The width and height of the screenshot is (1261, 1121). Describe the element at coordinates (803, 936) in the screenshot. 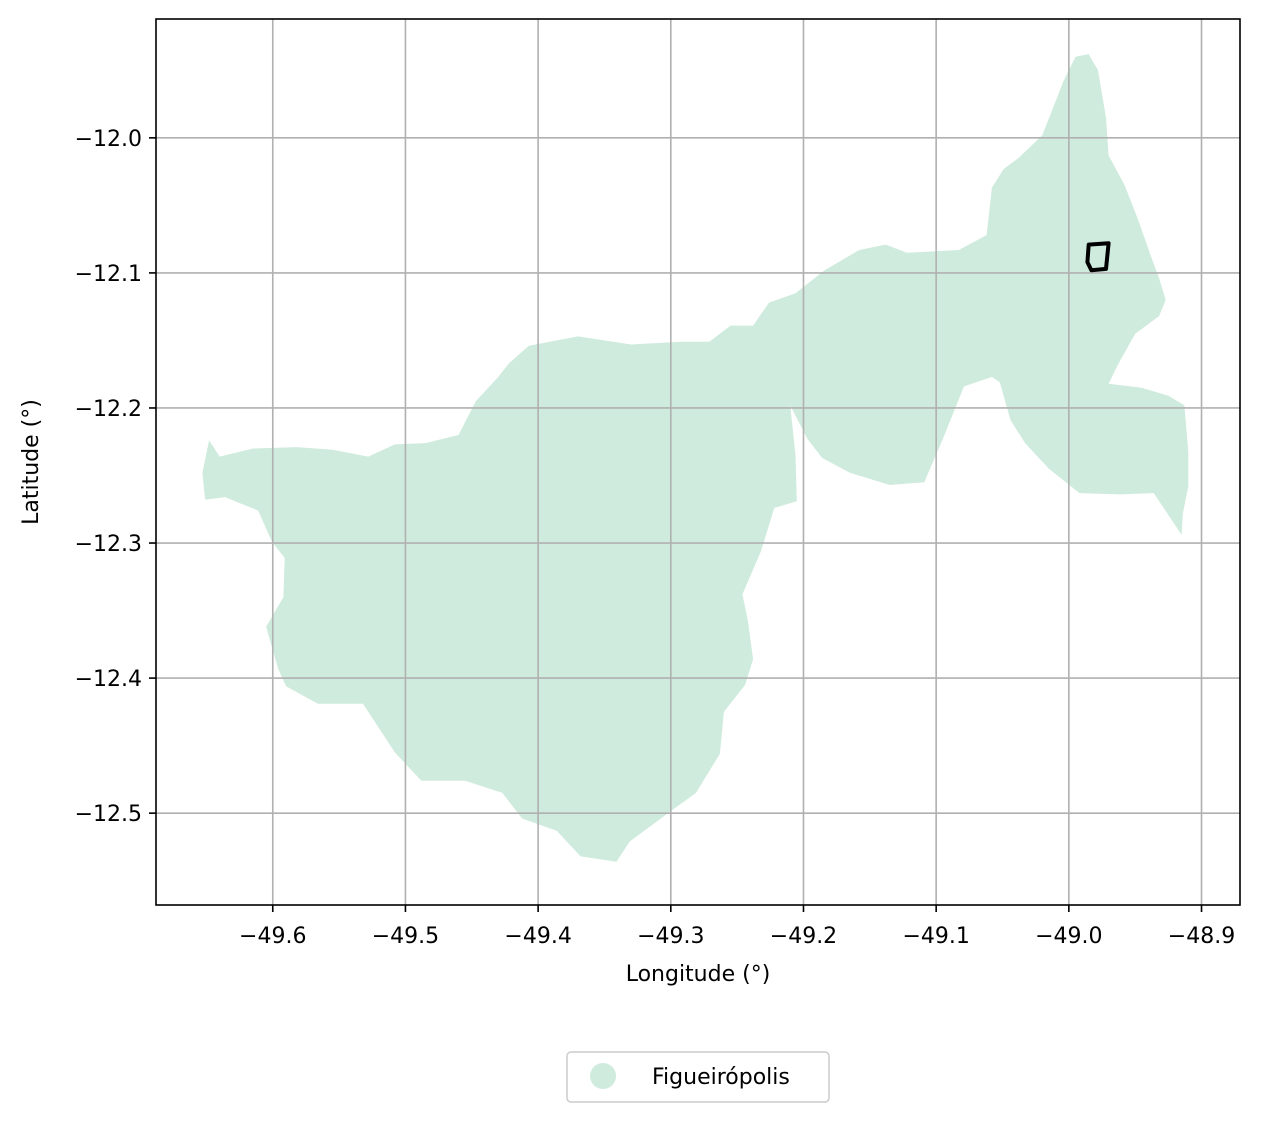

I see `x-tick-label: −49.2` at that location.